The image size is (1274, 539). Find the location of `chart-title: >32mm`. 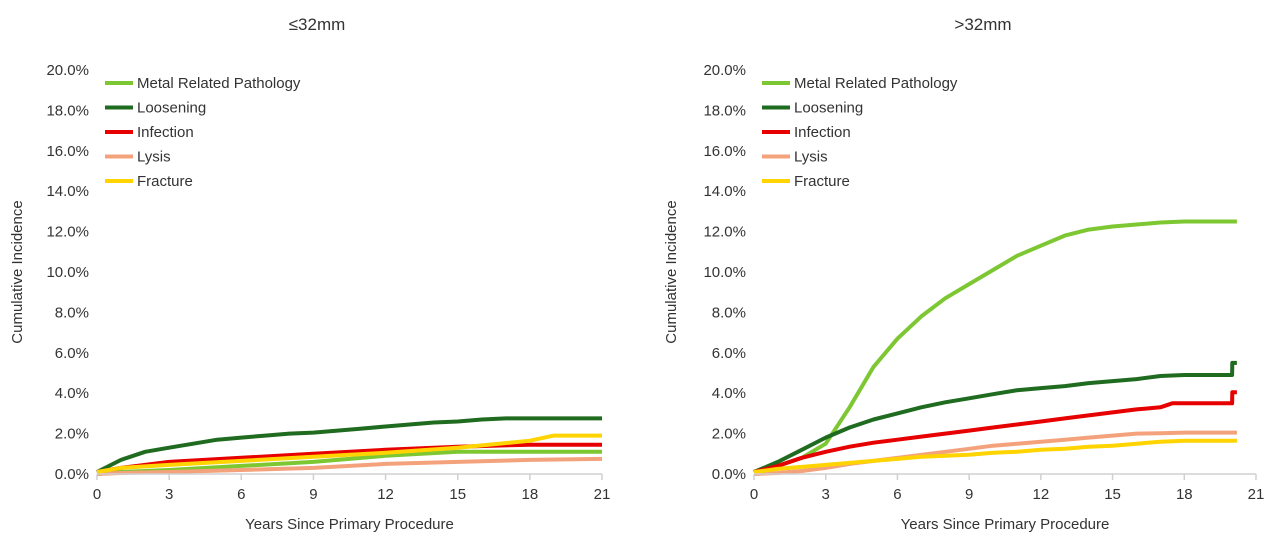

chart-title: >32mm is located at coordinates (982, 24).